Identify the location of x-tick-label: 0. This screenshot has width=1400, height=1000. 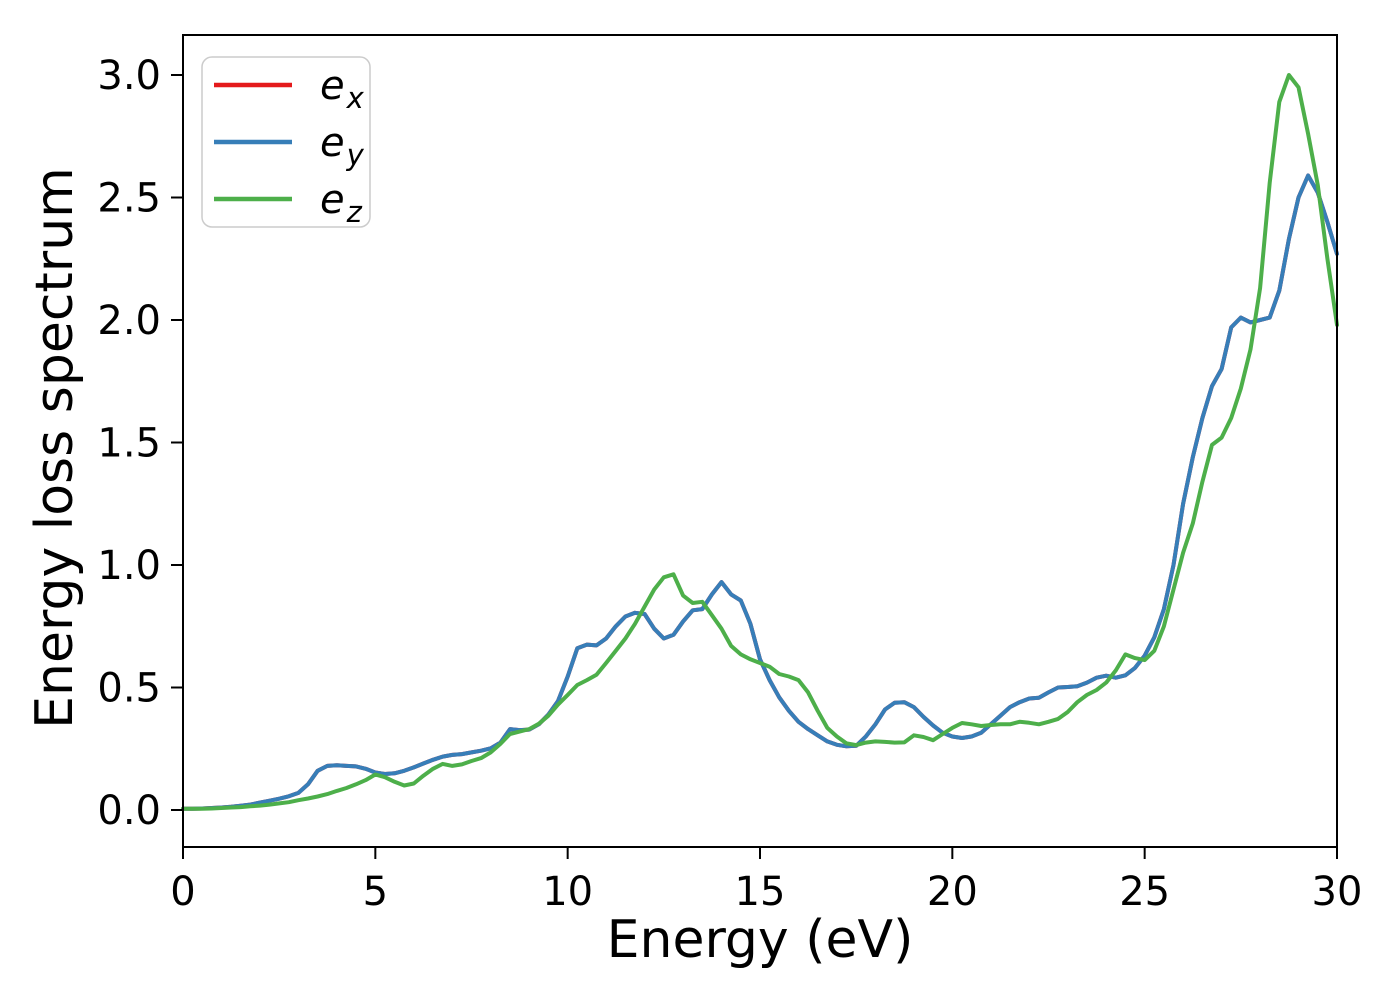
(182, 892).